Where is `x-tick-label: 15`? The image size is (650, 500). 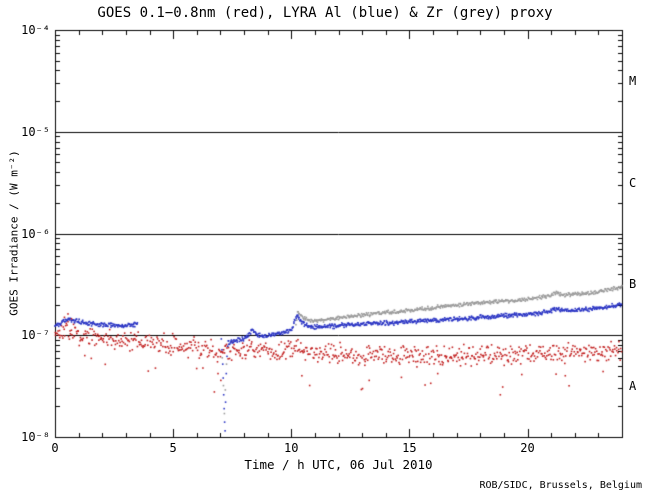
x-tick-label: 15 is located at coordinates (409, 448).